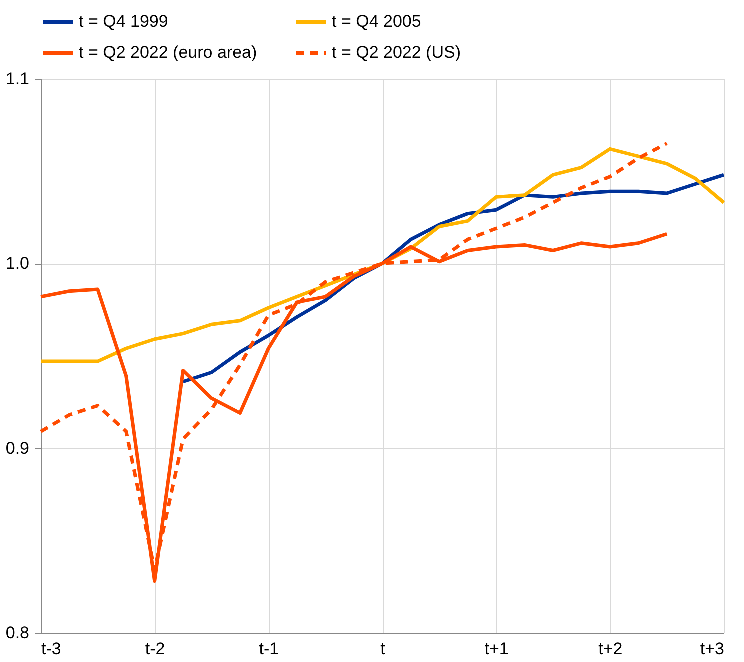 The image size is (744, 662). Describe the element at coordinates (168, 52) in the screenshot. I see `legend-label: t = Q2 2022 (euro area)` at that location.